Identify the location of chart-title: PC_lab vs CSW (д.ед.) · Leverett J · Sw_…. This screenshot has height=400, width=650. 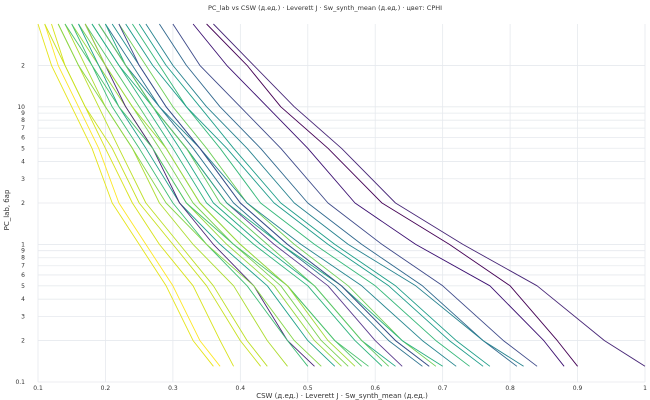
(325, 8).